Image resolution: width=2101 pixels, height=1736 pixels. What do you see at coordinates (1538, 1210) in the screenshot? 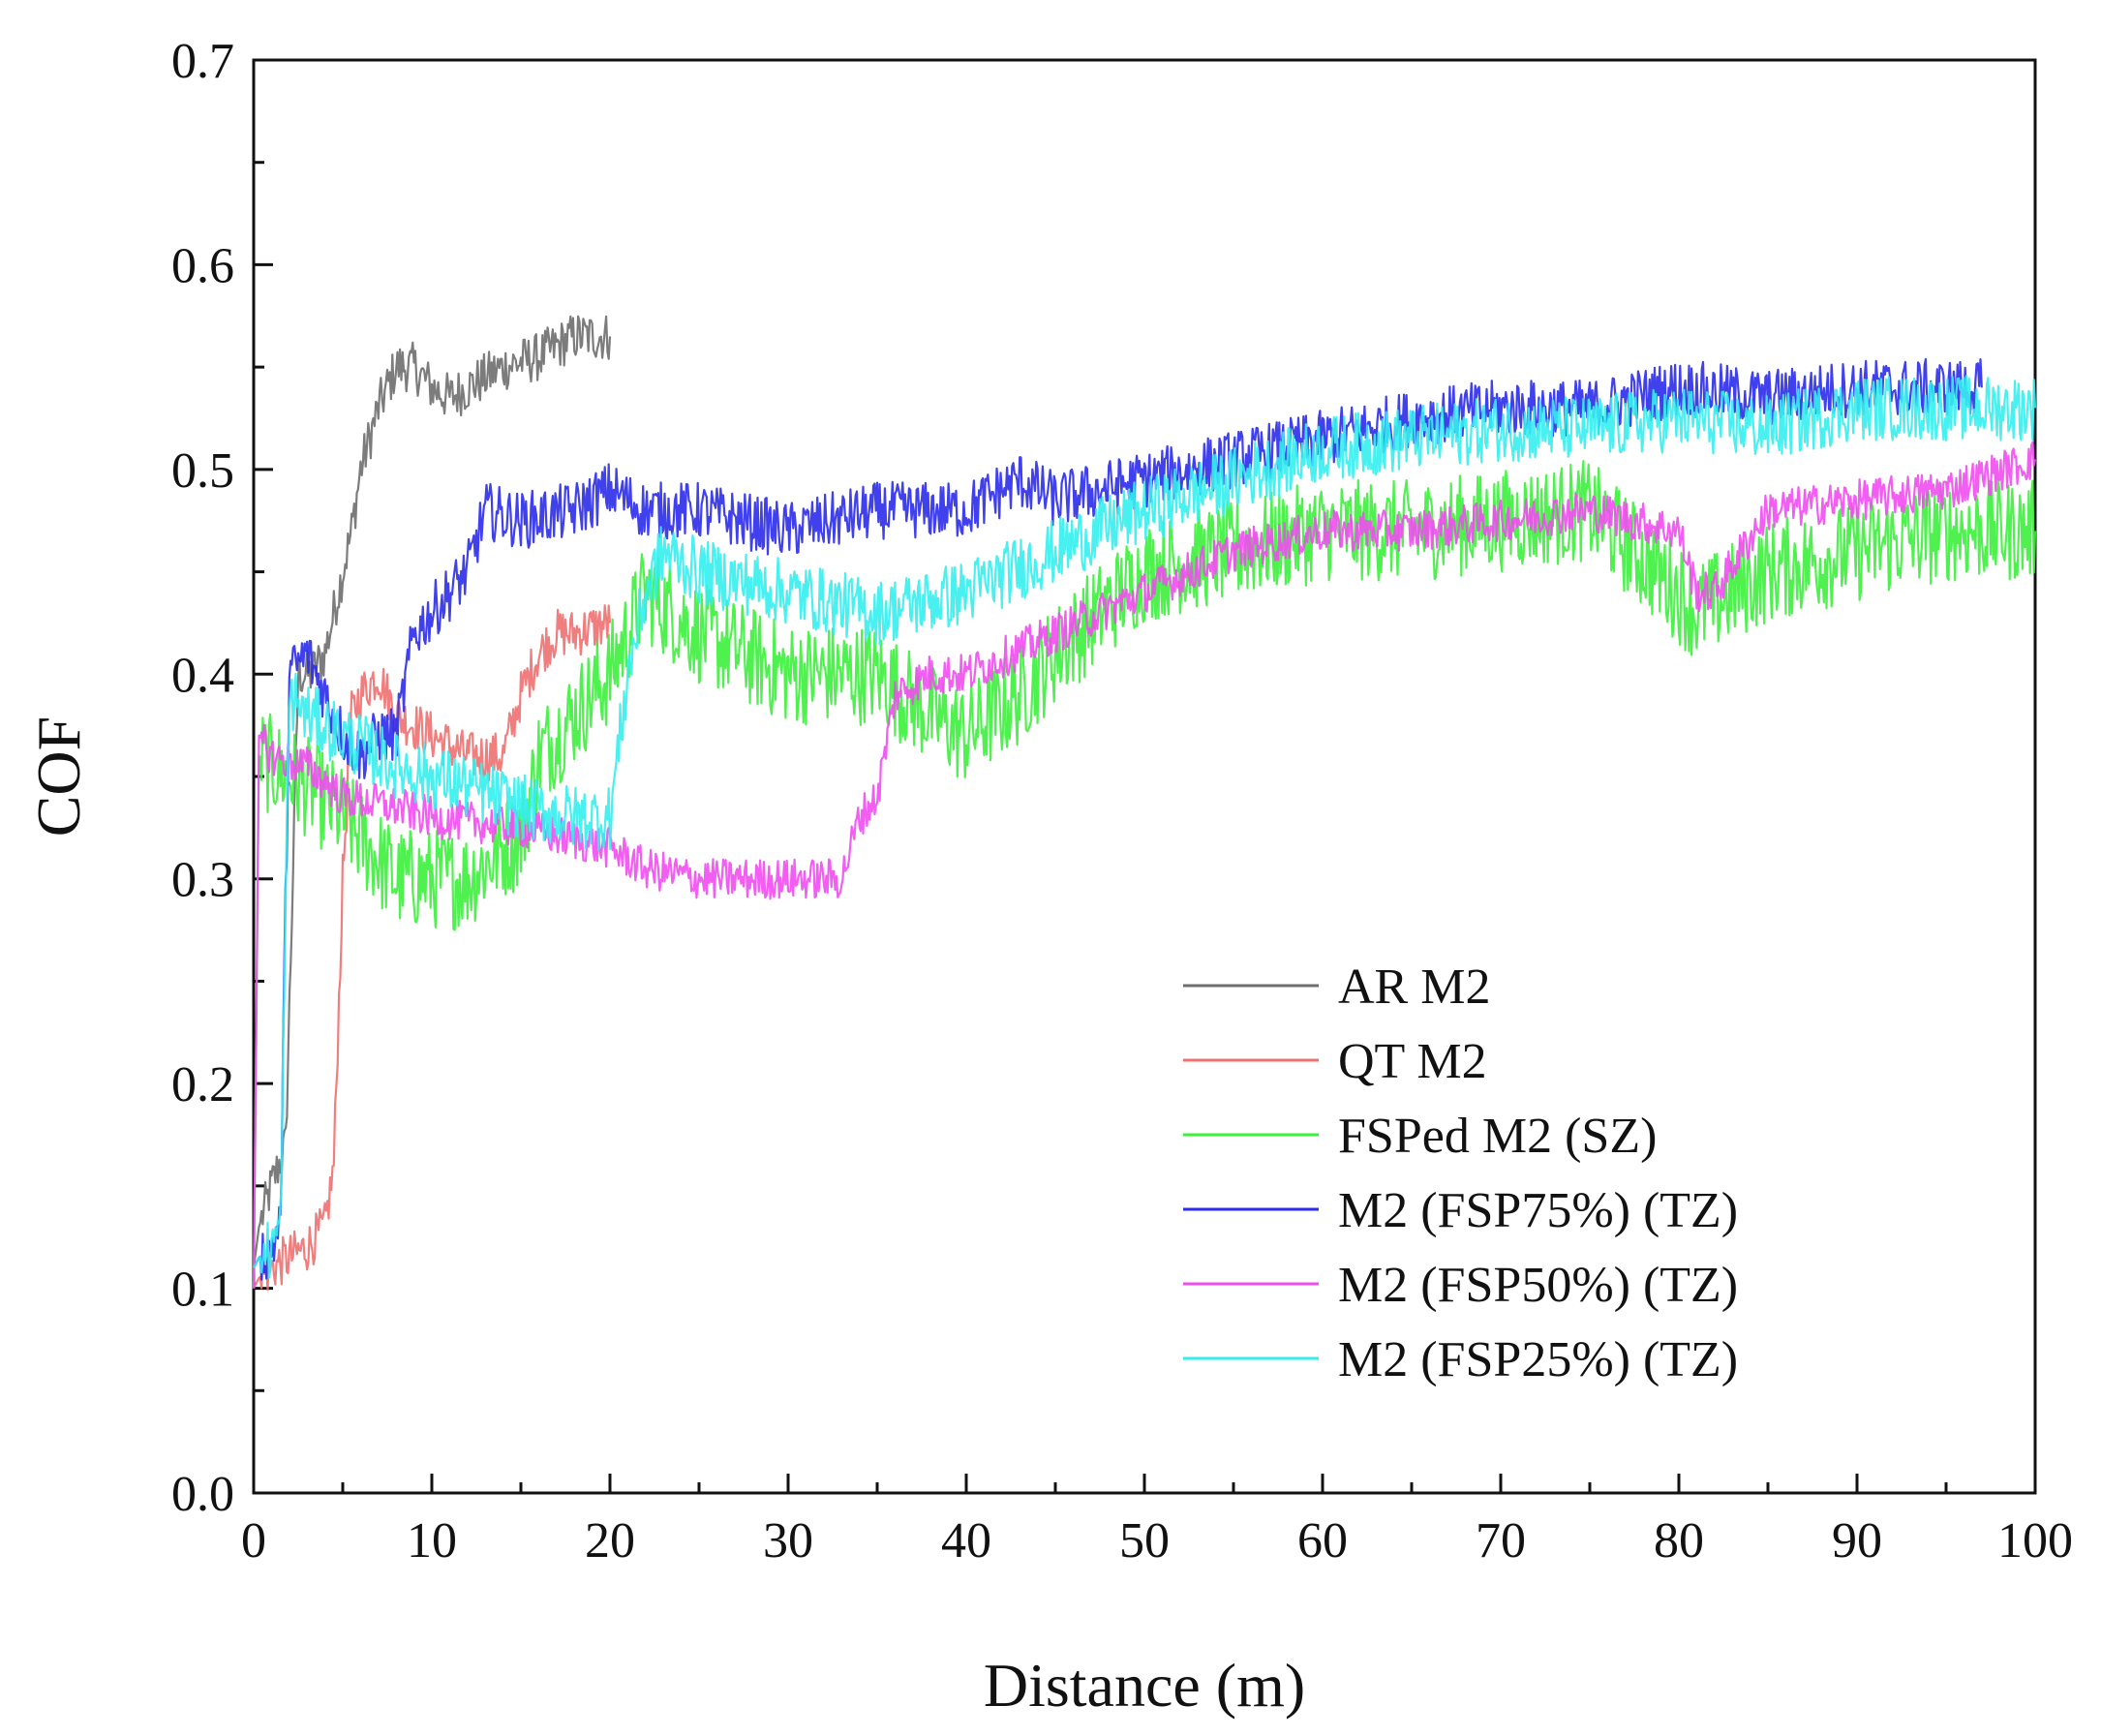
I see `legend-label: M2 (FSP75%) (TZ)` at bounding box center [1538, 1210].